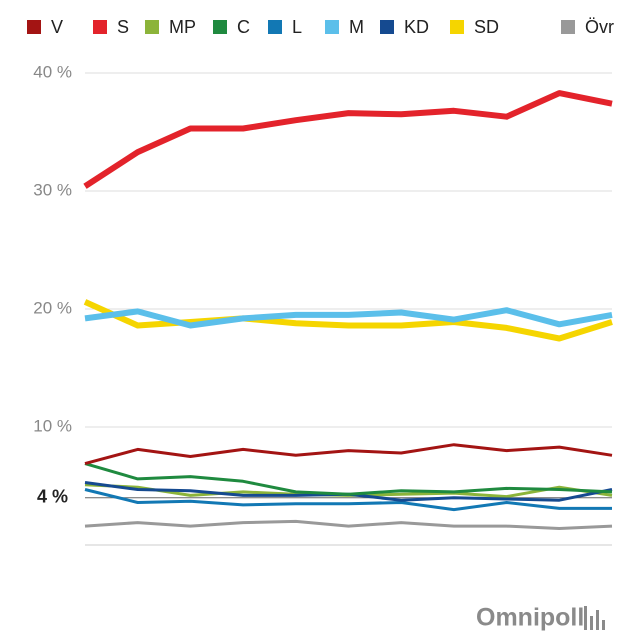  I want to click on logo: Omnipoll, so click(540, 618).